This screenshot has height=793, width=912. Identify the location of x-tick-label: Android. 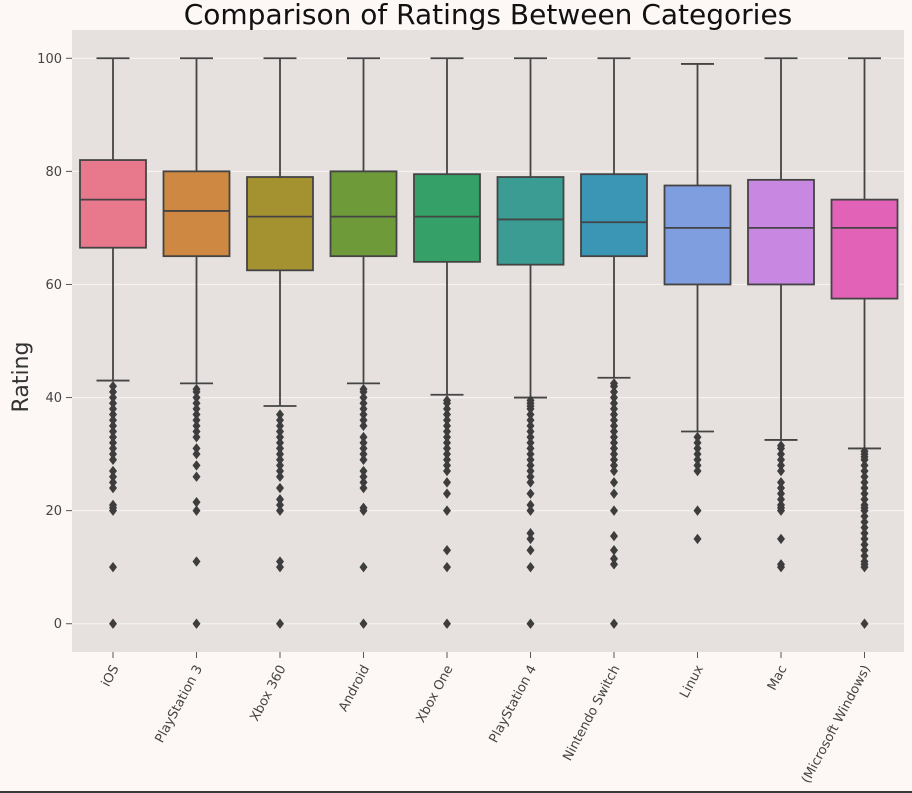
(354, 688).